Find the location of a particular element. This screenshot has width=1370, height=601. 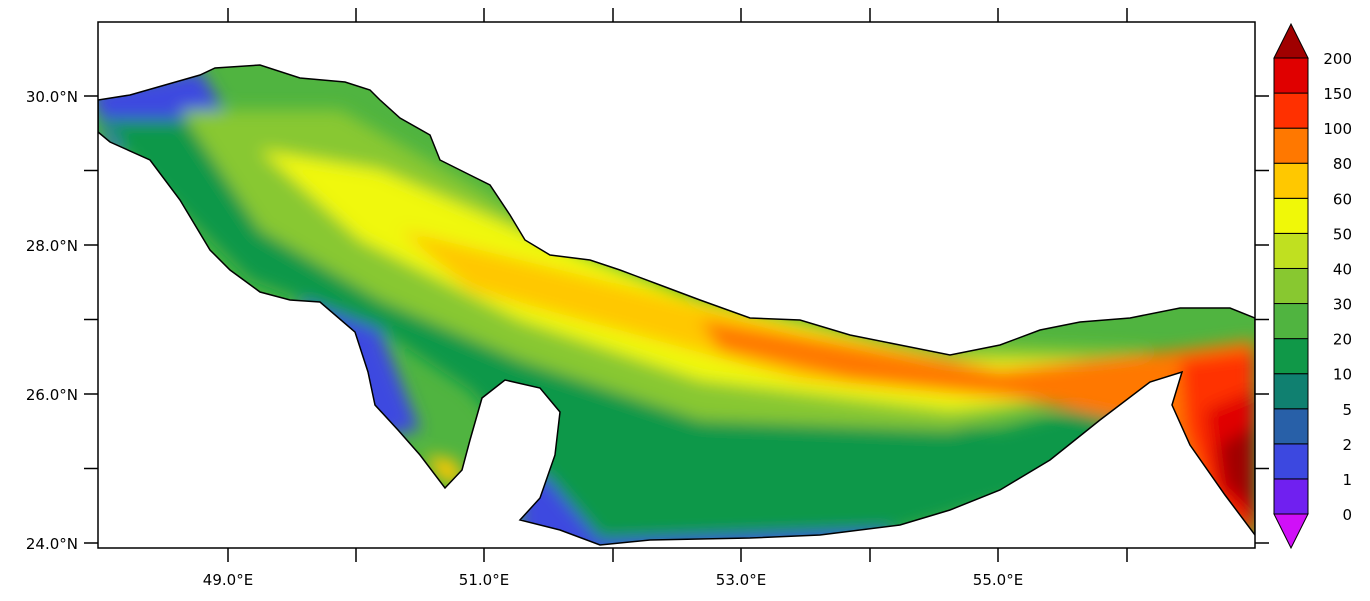

colorbar-label: 50 is located at coordinates (1342, 234).